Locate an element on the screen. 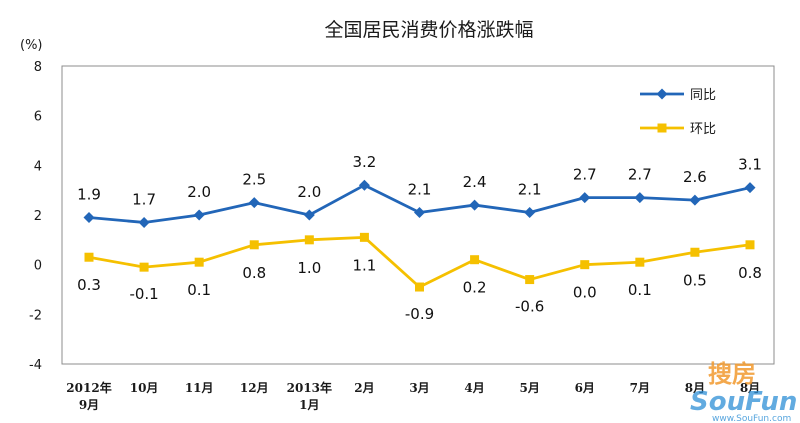 The height and width of the screenshot is (423, 800). y-axis: 8 6 4 2 0 -2 -4 is located at coordinates (35, 216).